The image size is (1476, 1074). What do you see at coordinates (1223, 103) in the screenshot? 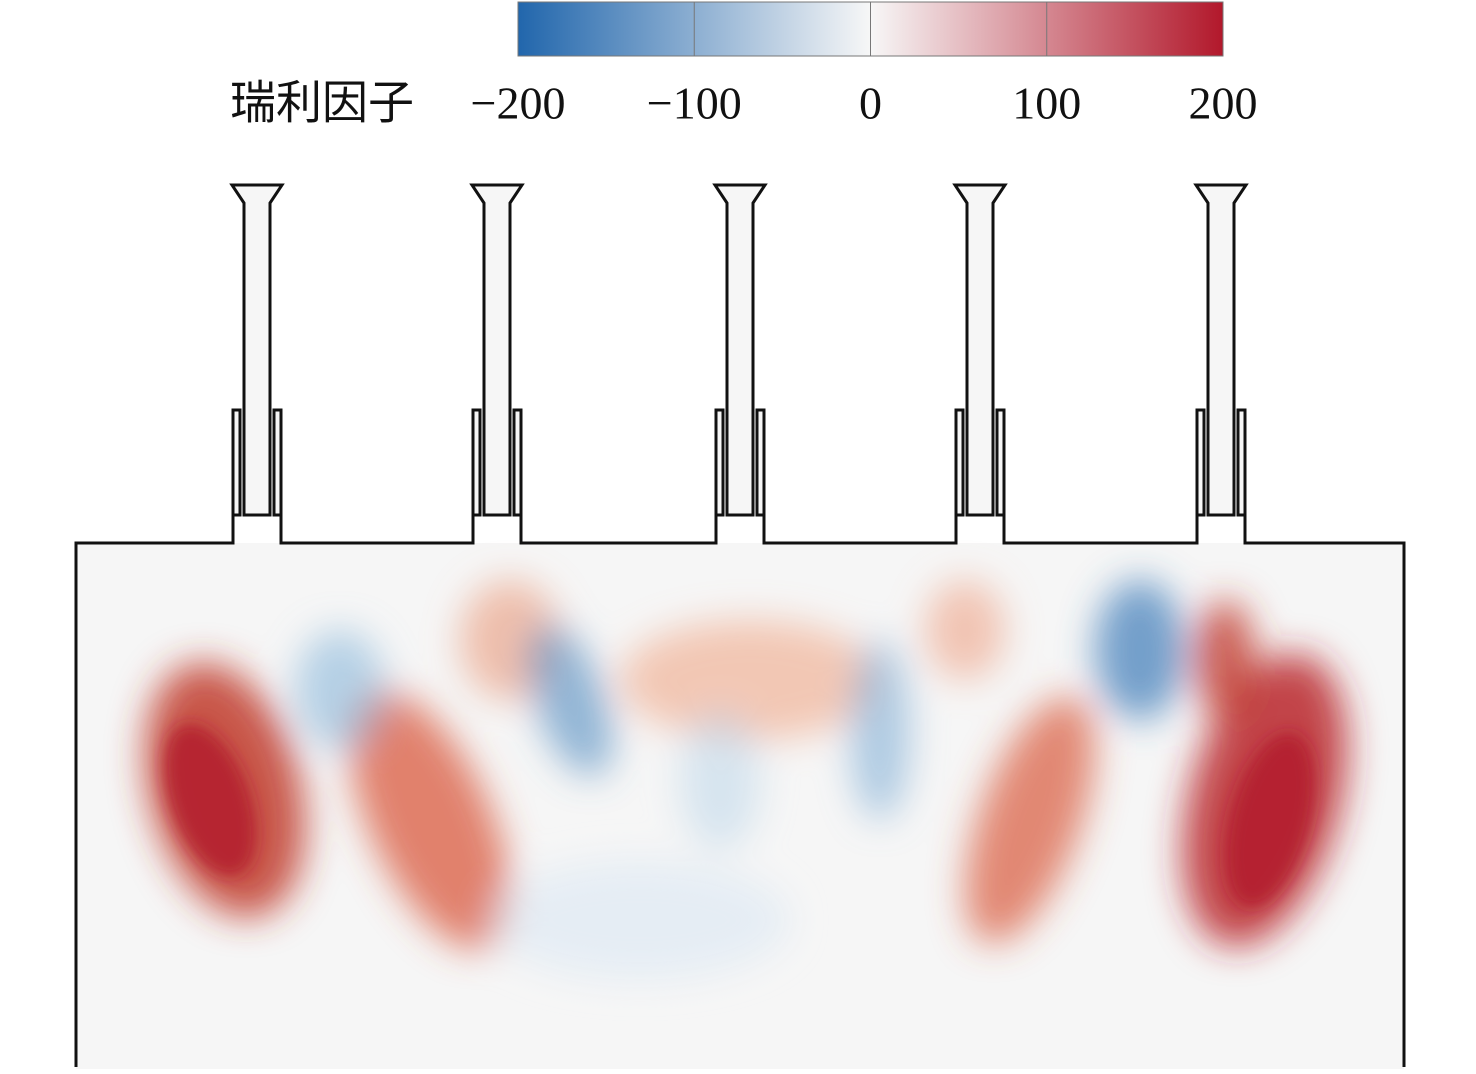
I see `tick-label: 200` at bounding box center [1223, 103].